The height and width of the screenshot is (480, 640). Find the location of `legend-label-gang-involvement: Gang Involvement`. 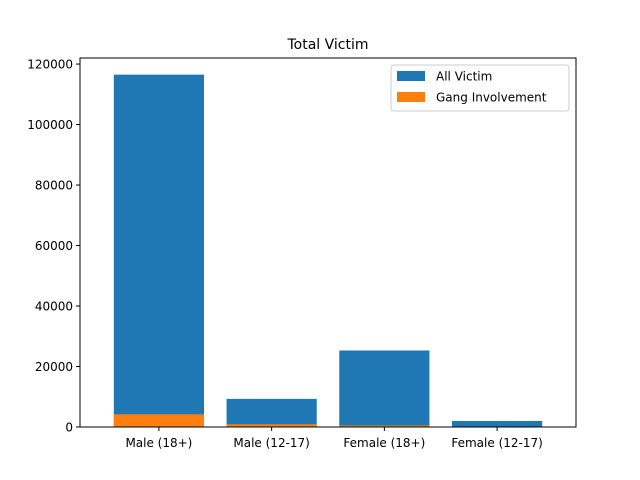

legend-label-gang-involvement: Gang Involvement is located at coordinates (491, 98).